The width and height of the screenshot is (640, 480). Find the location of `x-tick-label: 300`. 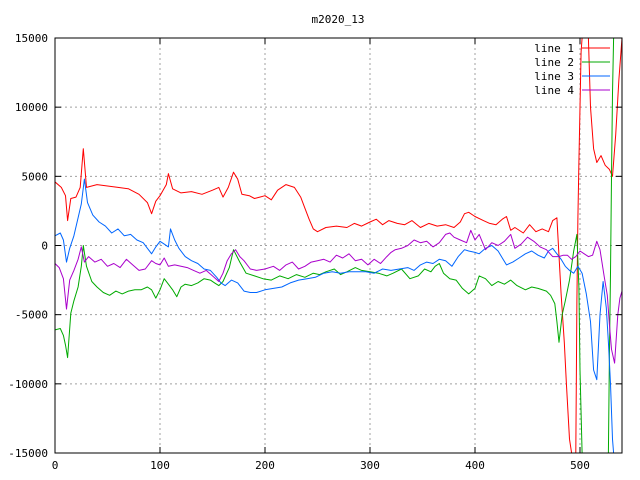

x-tick-label: 300 is located at coordinates (370, 465).